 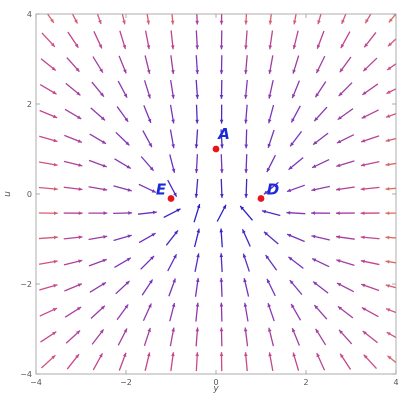 I want to click on point-label-e: E, so click(x=161, y=190).